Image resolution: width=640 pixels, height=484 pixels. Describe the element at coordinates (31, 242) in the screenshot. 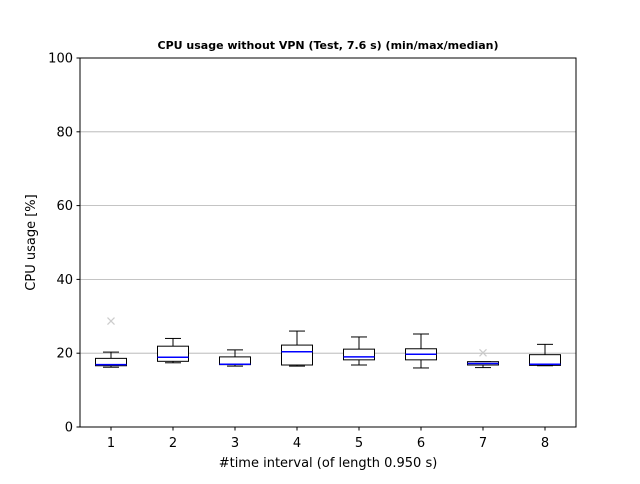

I see `y-axis-label: CPU usage [%]` at that location.